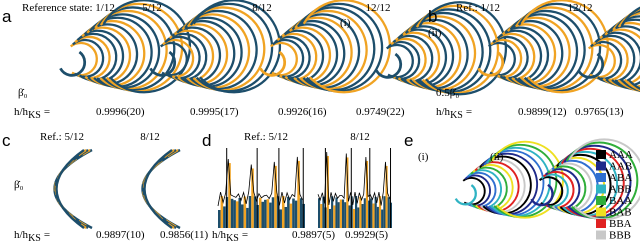 This screenshot has height=246, width=640. Describe the element at coordinates (360, 137) in the screenshot. I see `title: 8/12` at that location.